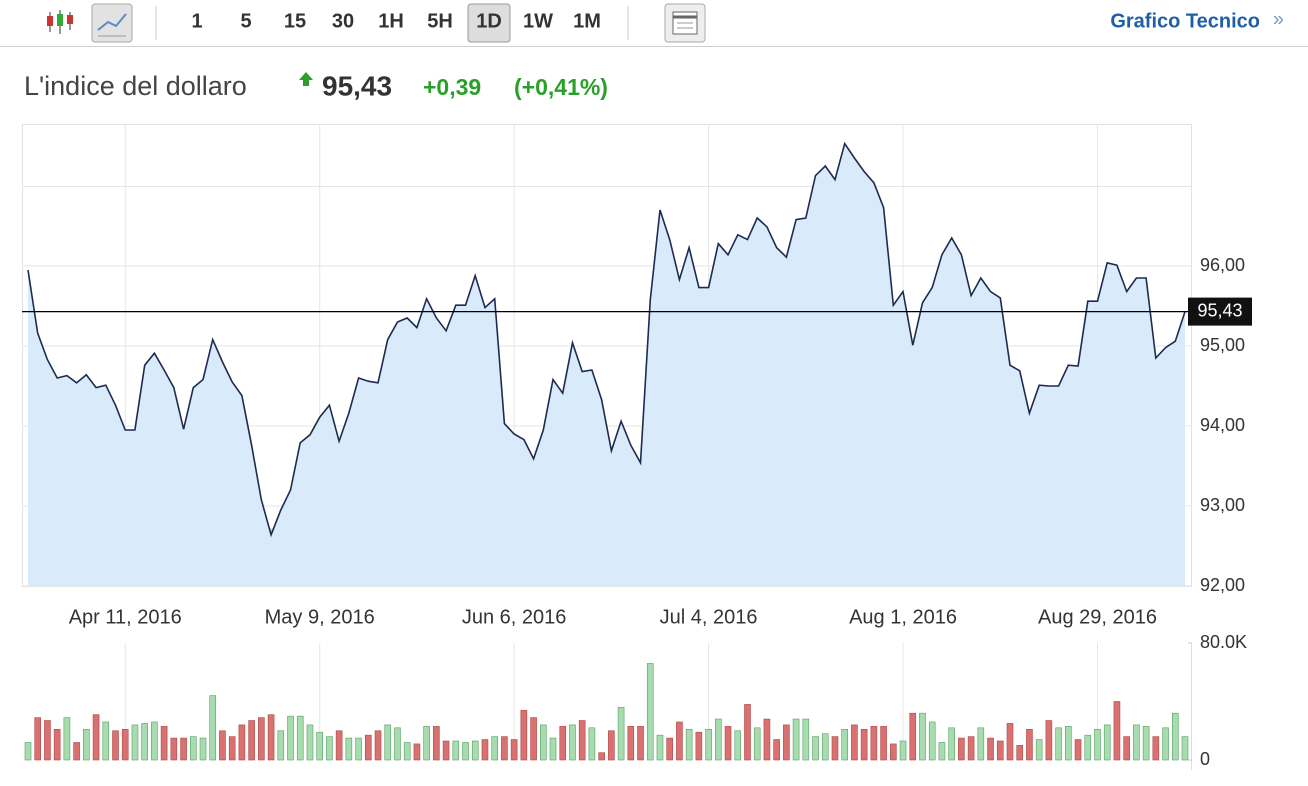 The height and width of the screenshot is (786, 1308). What do you see at coordinates (709, 617) in the screenshot?
I see `x-tick-label: Jul 4, 2016` at bounding box center [709, 617].